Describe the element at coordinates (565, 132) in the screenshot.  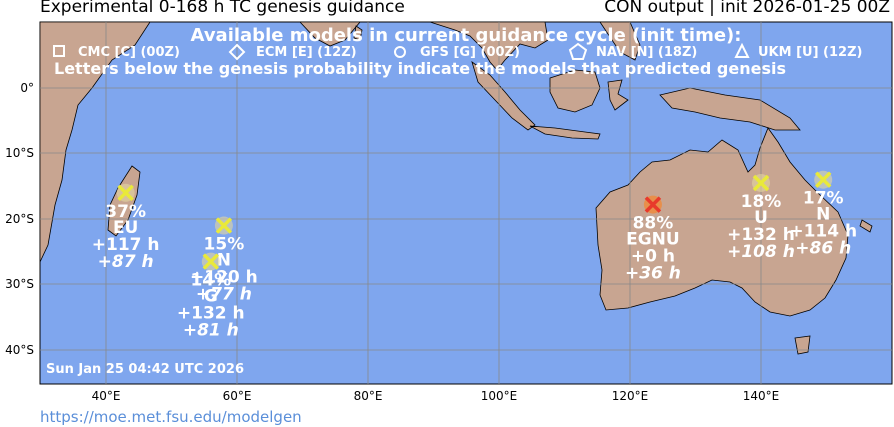
I see `java-land` at that location.